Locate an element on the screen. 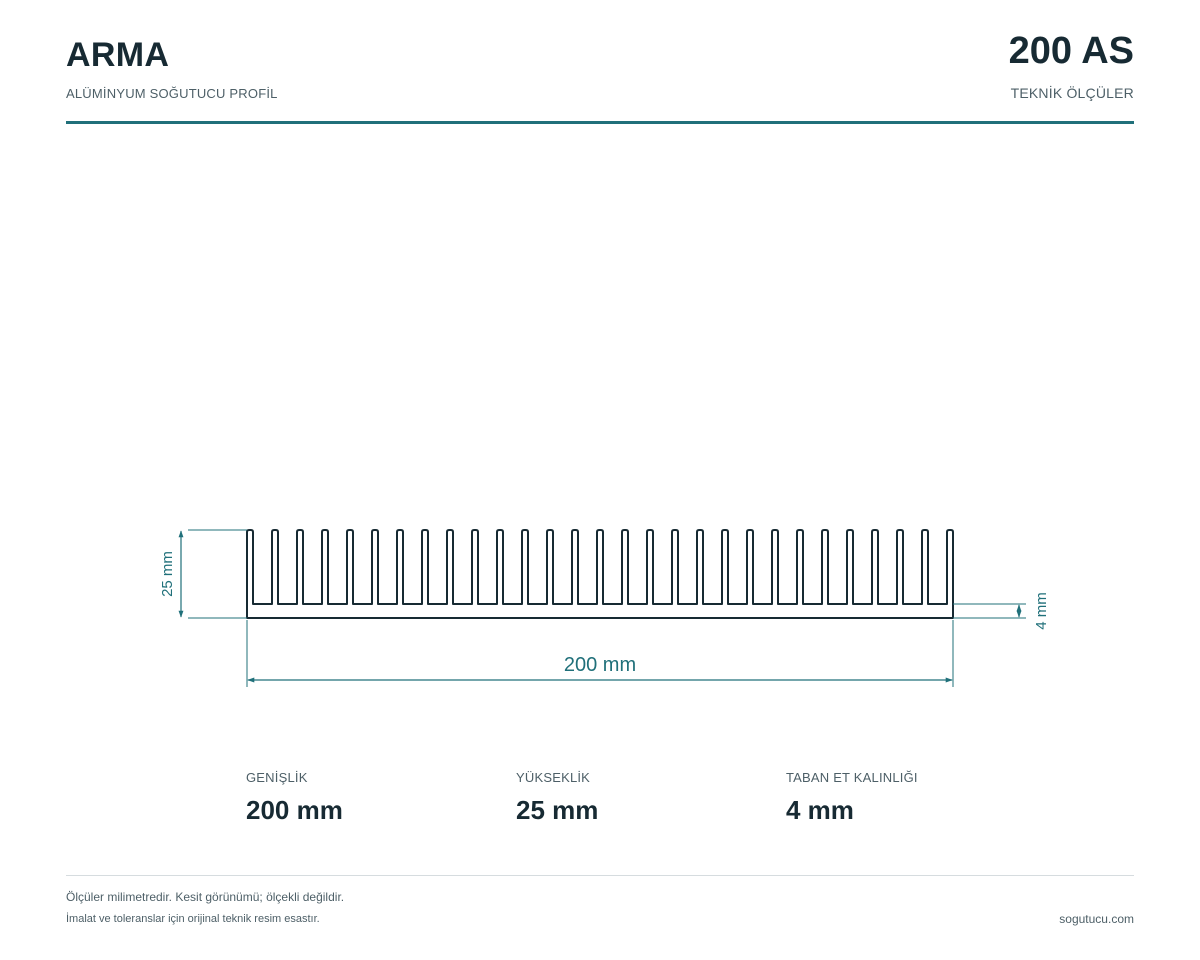  width-dimension-label: 200 mm is located at coordinates (600, 665).